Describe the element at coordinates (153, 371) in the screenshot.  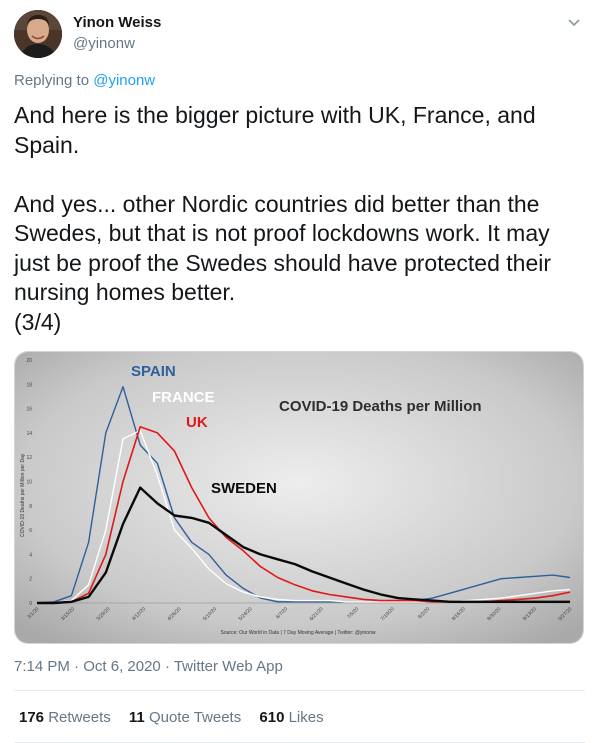
I see `series-label-spain: SPAIN` at that location.